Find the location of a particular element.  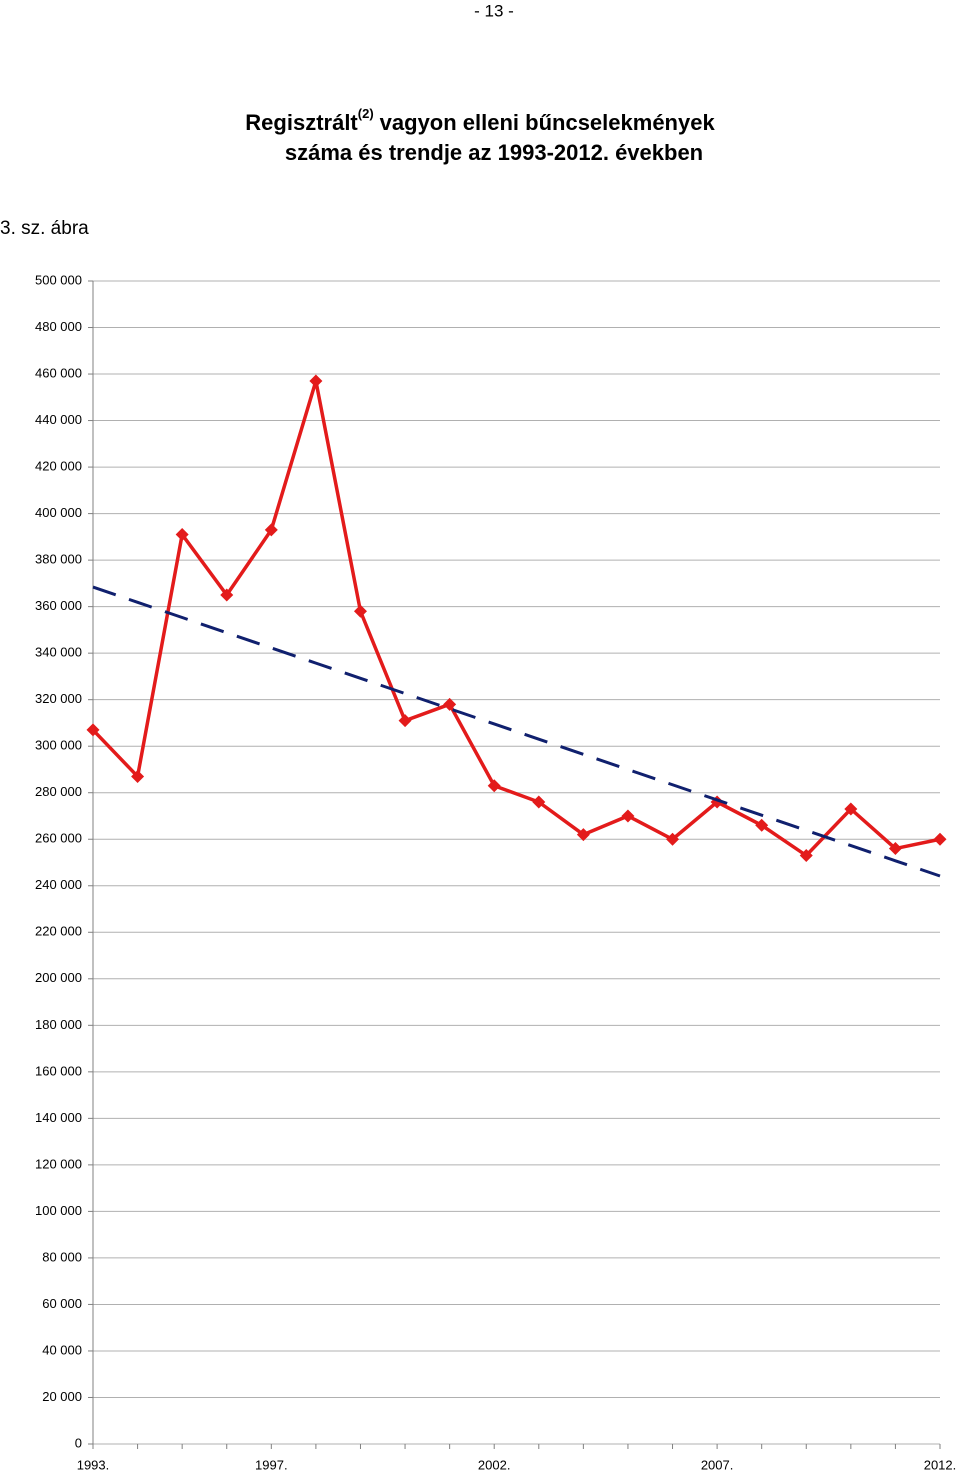

x-tick-label: 2012. is located at coordinates (940, 1464).